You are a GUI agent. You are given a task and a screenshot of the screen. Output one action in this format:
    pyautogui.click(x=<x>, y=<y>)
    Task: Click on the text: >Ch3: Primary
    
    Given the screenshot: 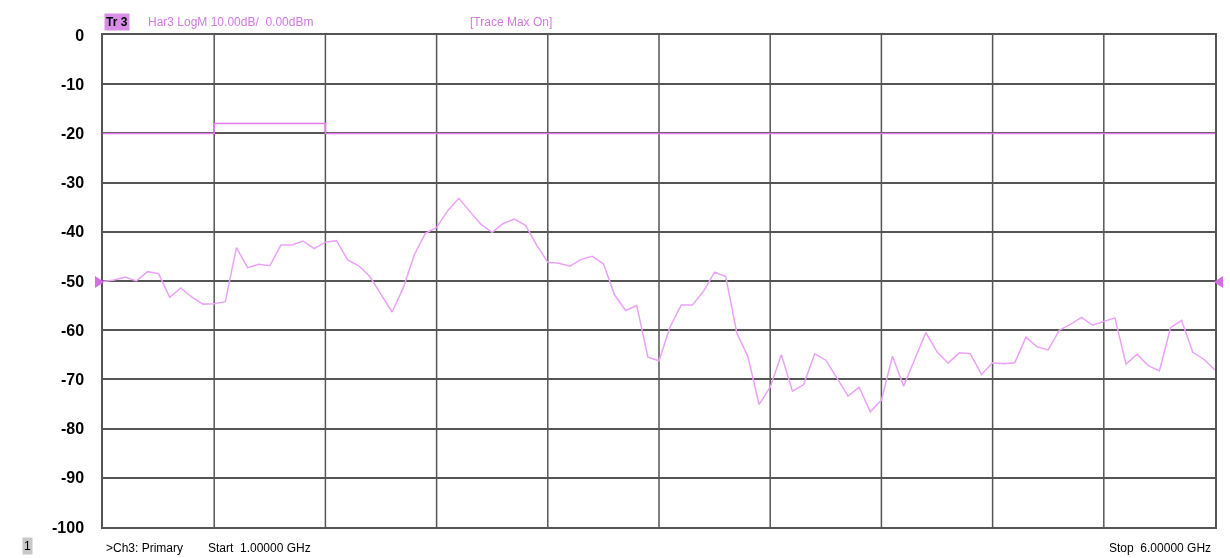 What is the action you would take?
    pyautogui.click(x=145, y=548)
    